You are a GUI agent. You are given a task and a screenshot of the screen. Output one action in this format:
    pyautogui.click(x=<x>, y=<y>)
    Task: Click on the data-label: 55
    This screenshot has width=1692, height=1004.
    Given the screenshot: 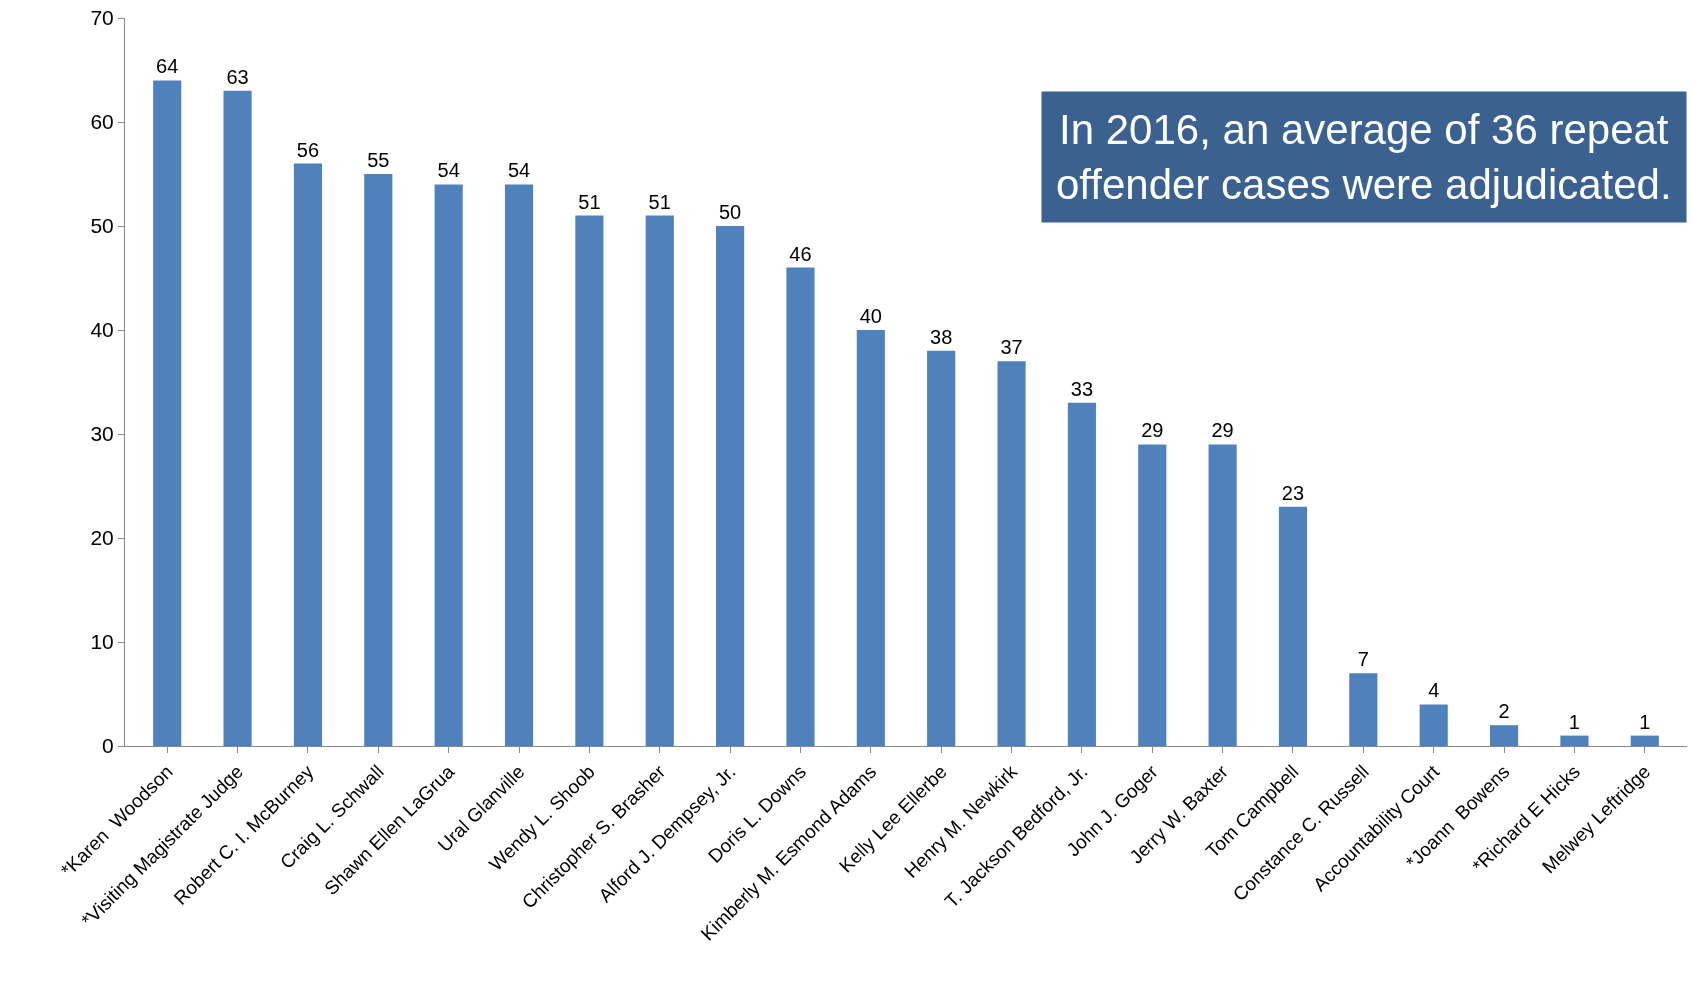 What is the action you would take?
    pyautogui.click(x=378, y=160)
    